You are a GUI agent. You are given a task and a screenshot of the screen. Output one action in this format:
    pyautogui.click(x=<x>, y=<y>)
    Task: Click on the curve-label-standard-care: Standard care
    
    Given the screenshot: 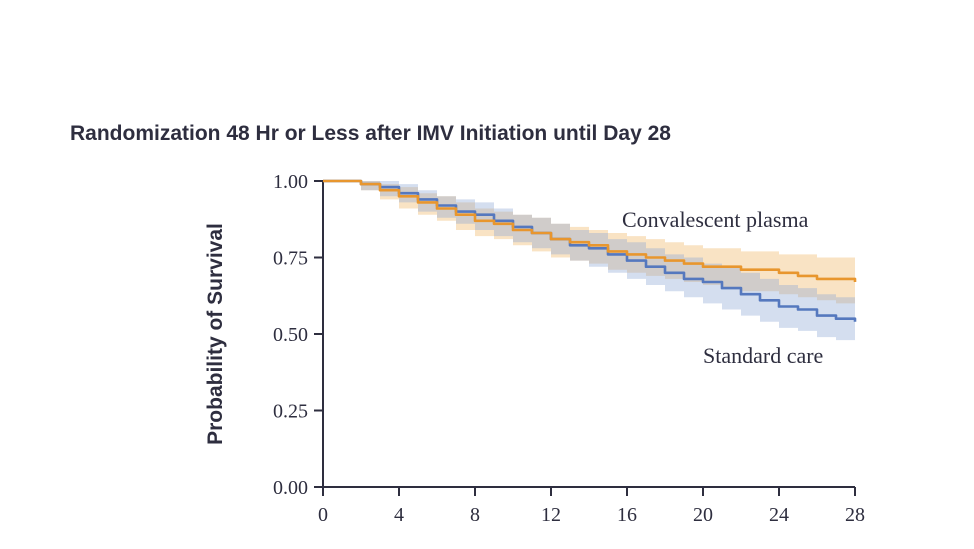 What is the action you would take?
    pyautogui.click(x=763, y=355)
    